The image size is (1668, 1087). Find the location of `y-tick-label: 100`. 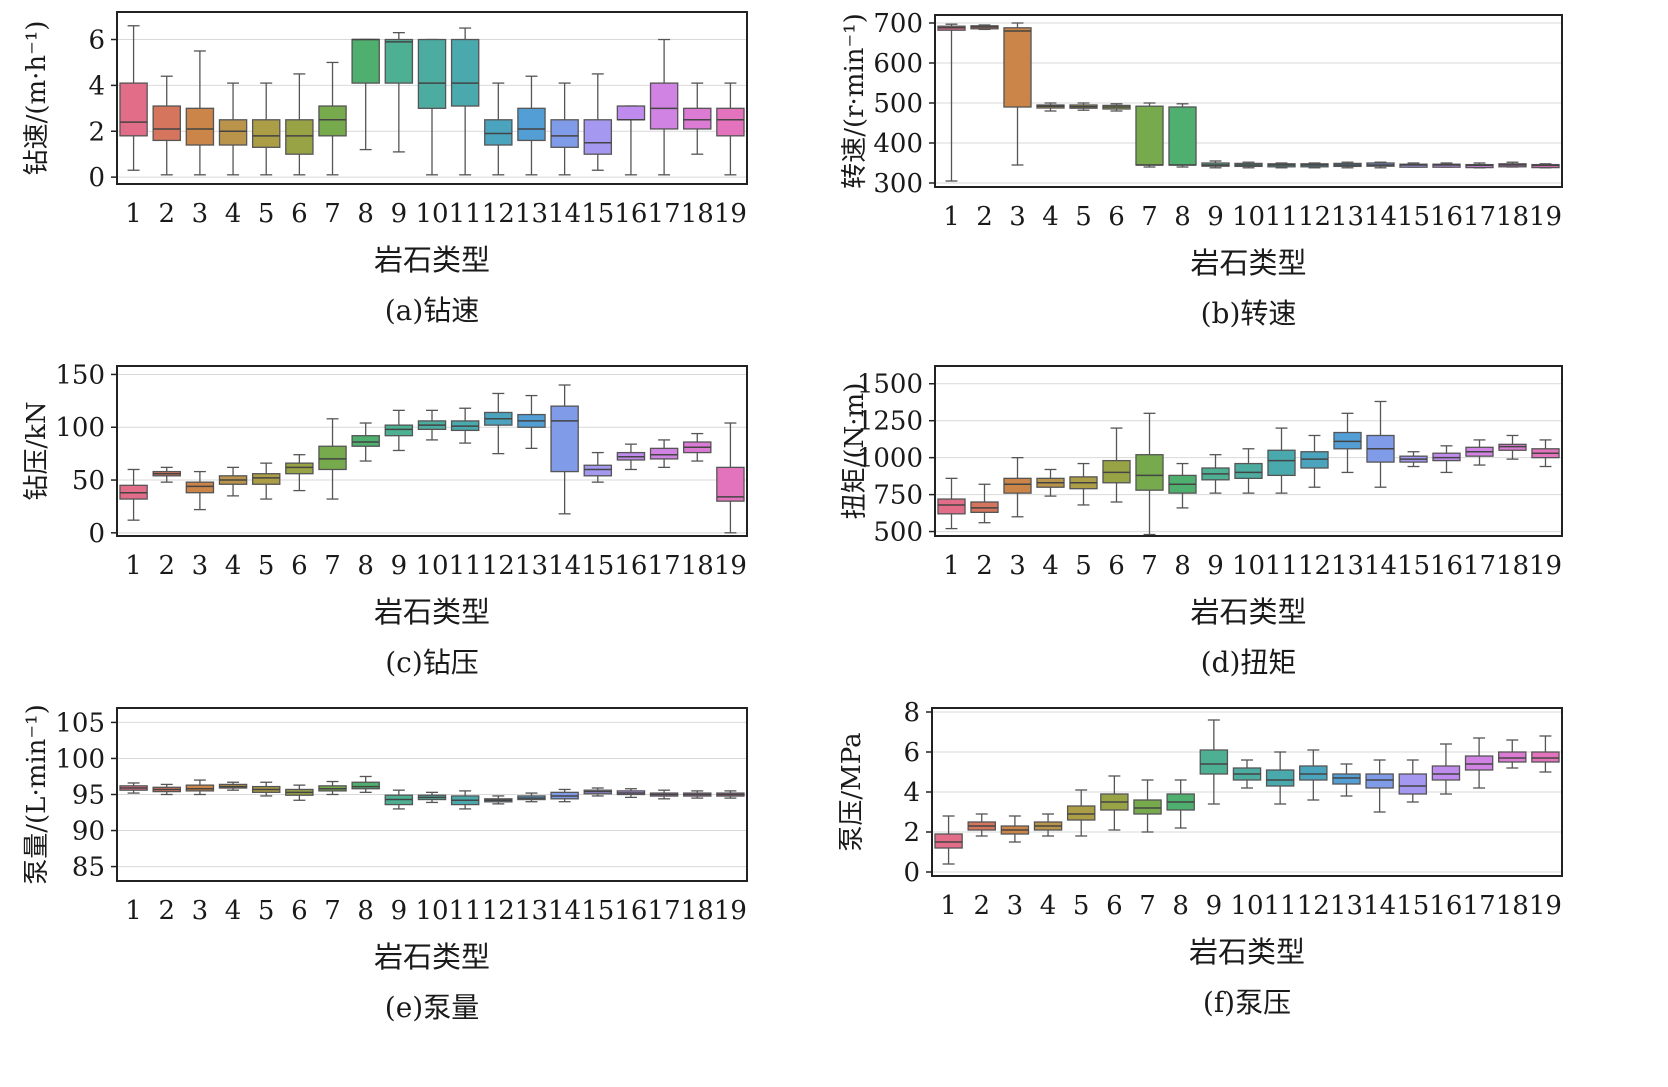

y-tick-label: 100 is located at coordinates (80, 428).